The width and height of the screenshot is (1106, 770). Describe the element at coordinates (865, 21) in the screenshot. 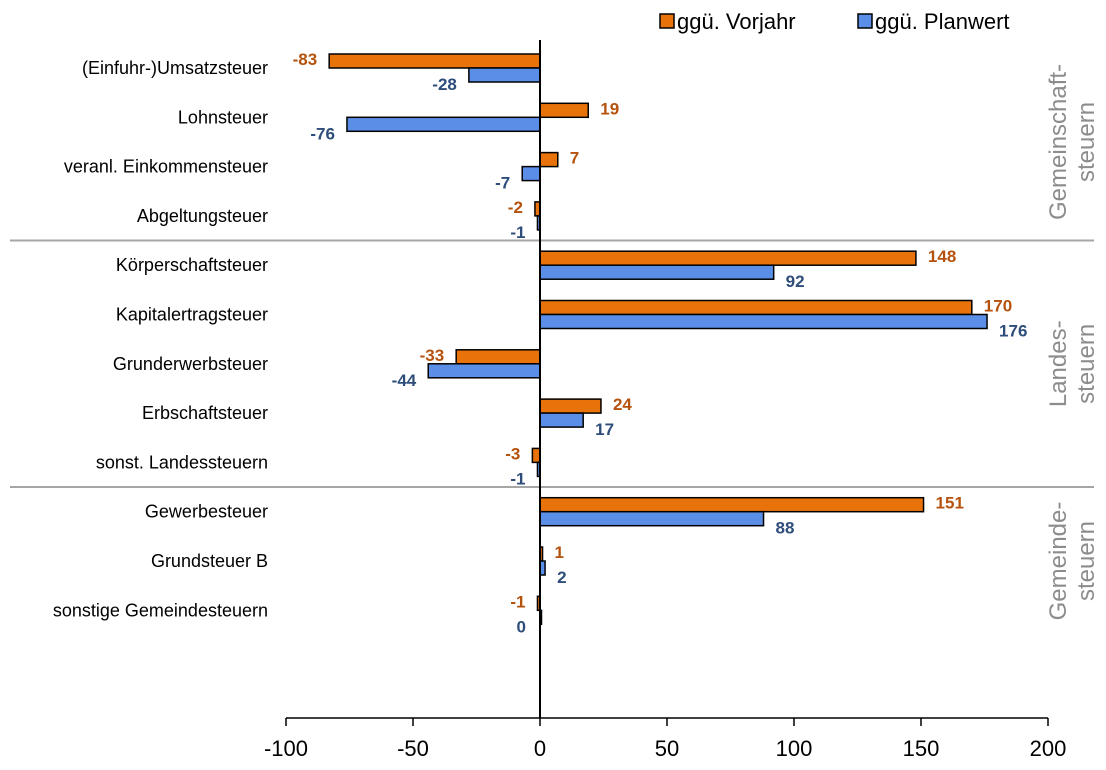

I see `legend-swatch-planwert` at that location.